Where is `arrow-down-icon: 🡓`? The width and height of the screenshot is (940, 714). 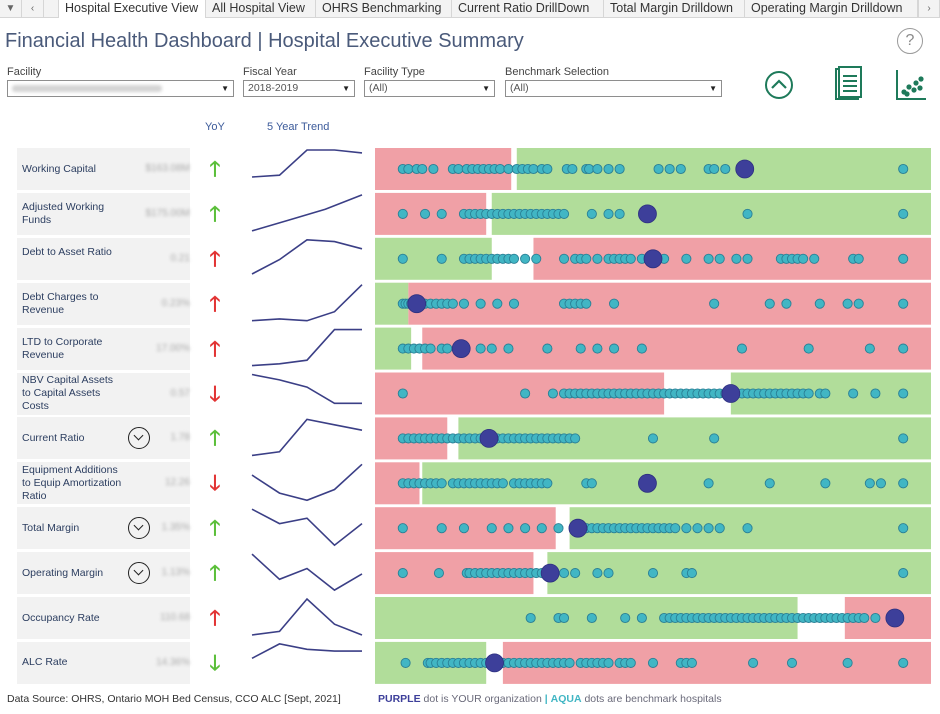 arrow-down-icon: 🡓 is located at coordinates (215, 663).